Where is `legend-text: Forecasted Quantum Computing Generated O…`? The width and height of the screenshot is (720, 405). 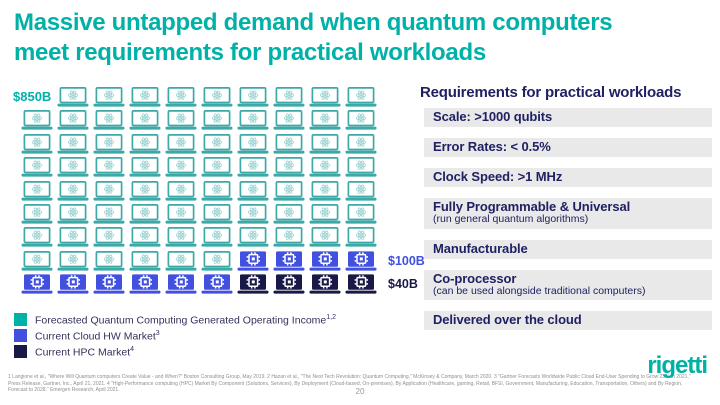
legend-text: Forecasted Quantum Computing Generated O… is located at coordinates (181, 320).